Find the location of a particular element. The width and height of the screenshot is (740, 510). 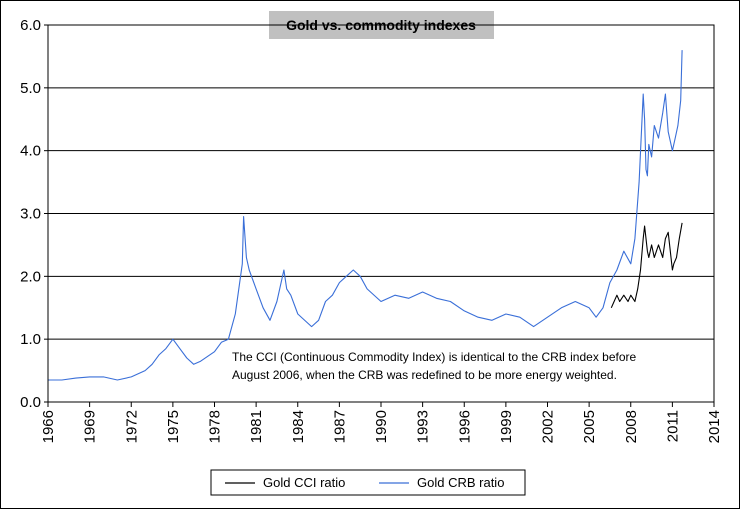

y-tick-label-3: 3.0 is located at coordinates (30, 214).